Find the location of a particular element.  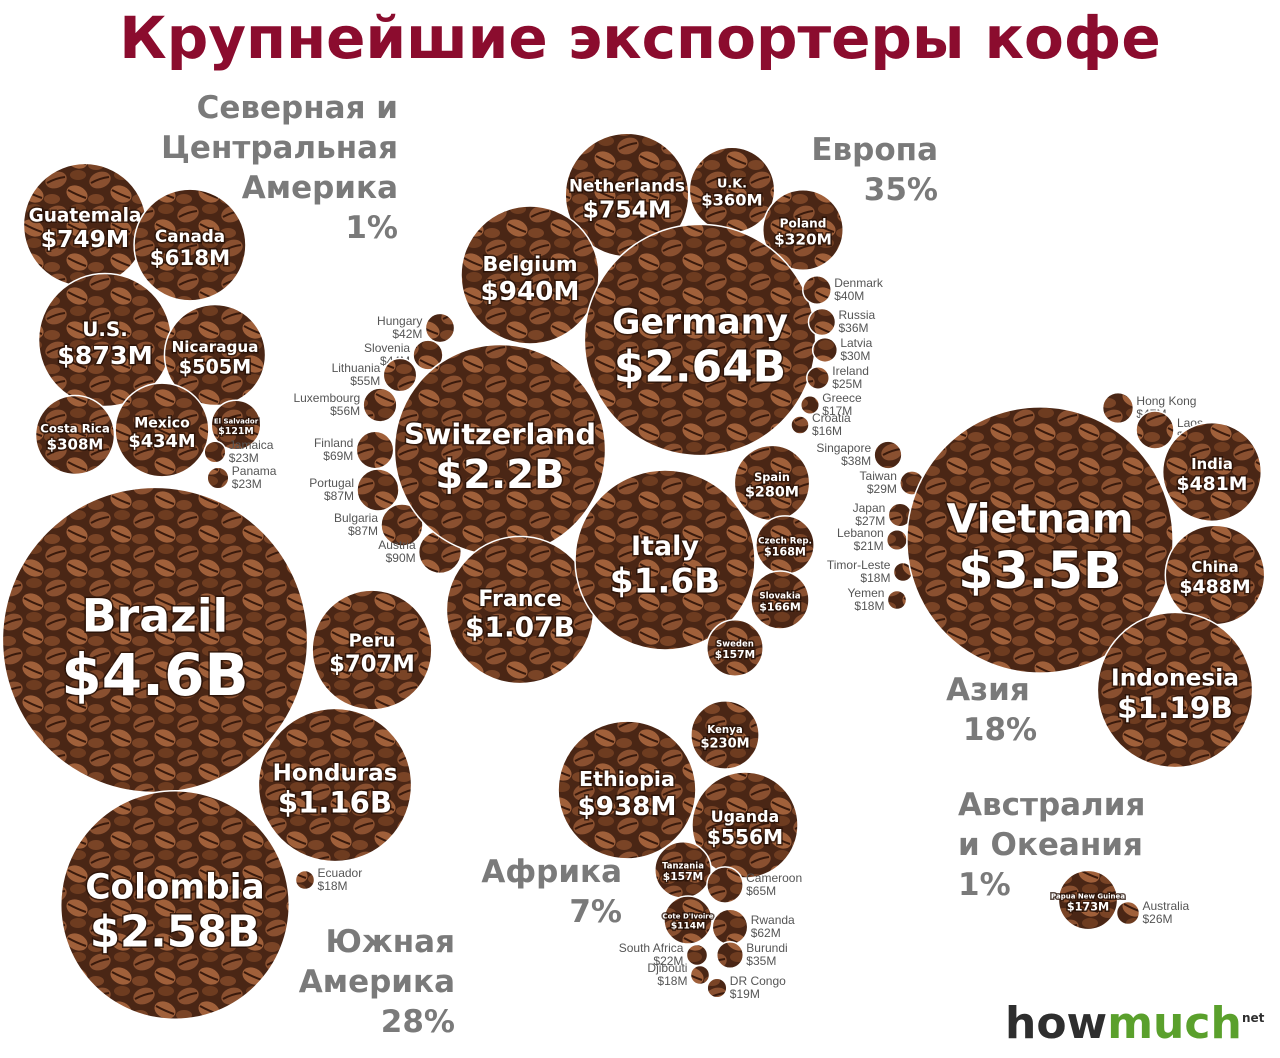

region-name: Америка is located at coordinates (377, 982).